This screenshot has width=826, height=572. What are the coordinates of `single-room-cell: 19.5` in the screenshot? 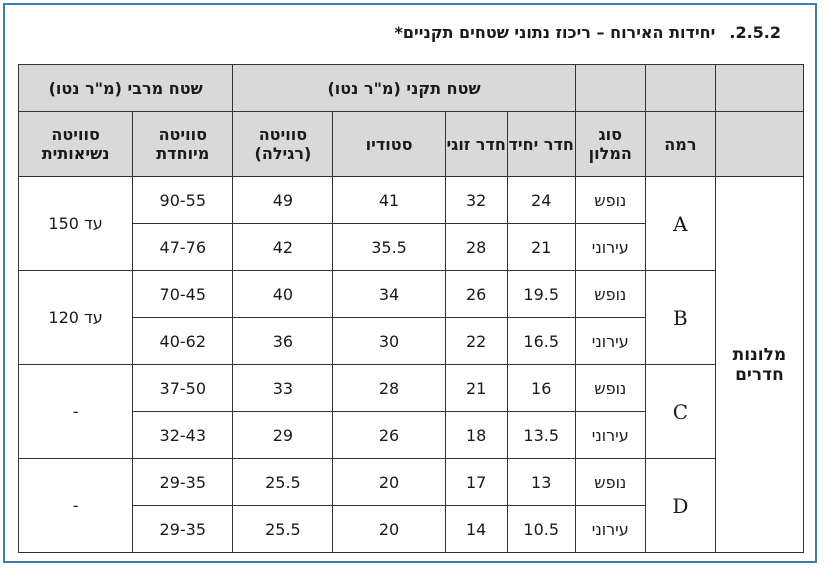 It's located at (541, 294).